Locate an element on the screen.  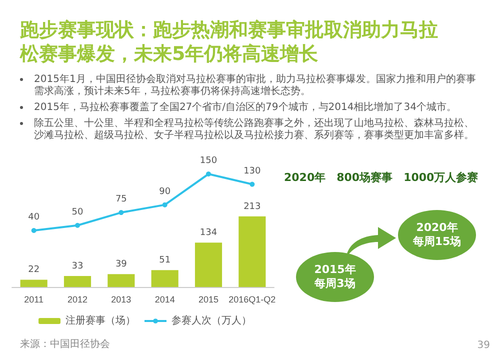
text: 2015年，马拉松赛事覆盖了全国27个省市/自治区的79个城市，与2014相比增加了34个城市。 is located at coordinates (246, 108).